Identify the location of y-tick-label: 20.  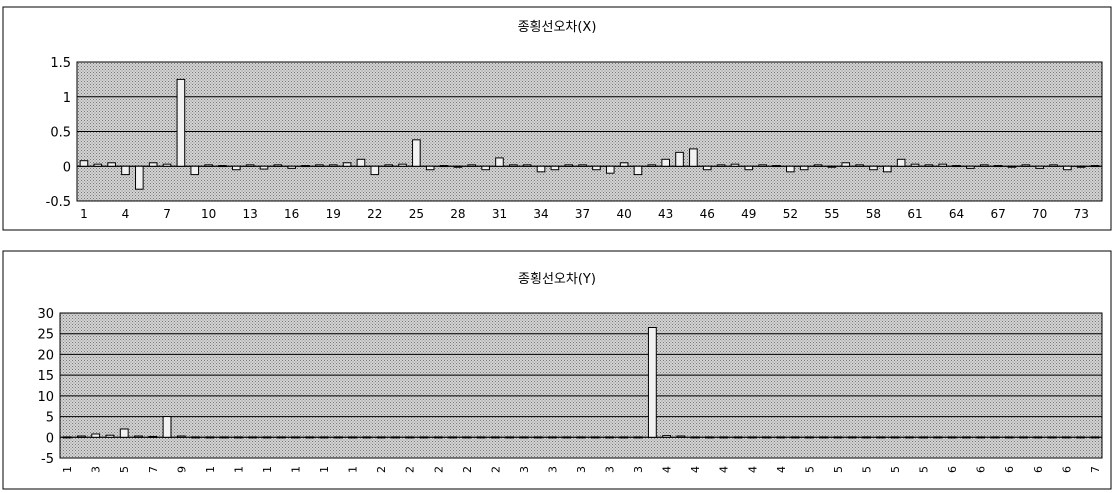
(45, 355).